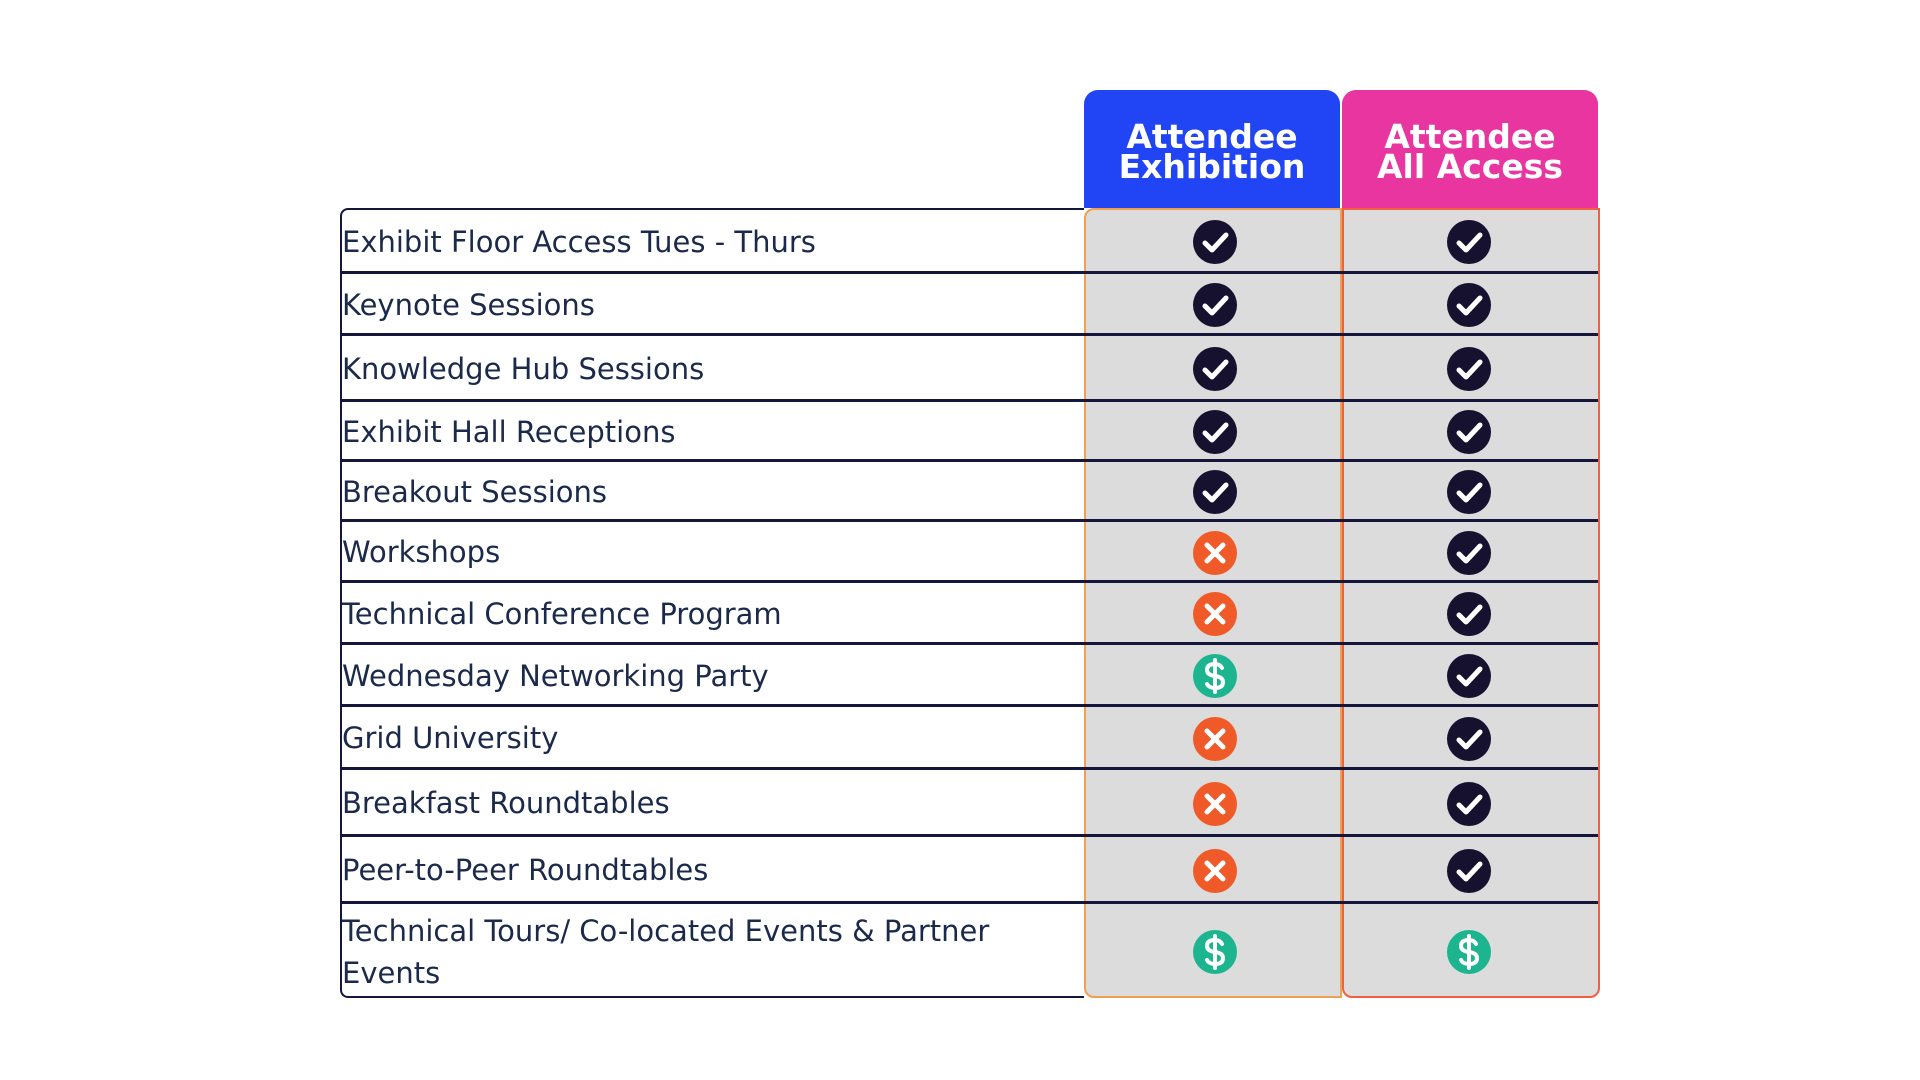 This screenshot has width=1920, height=1080. I want to click on column-header: Attendee Exhibition, so click(1212, 149).